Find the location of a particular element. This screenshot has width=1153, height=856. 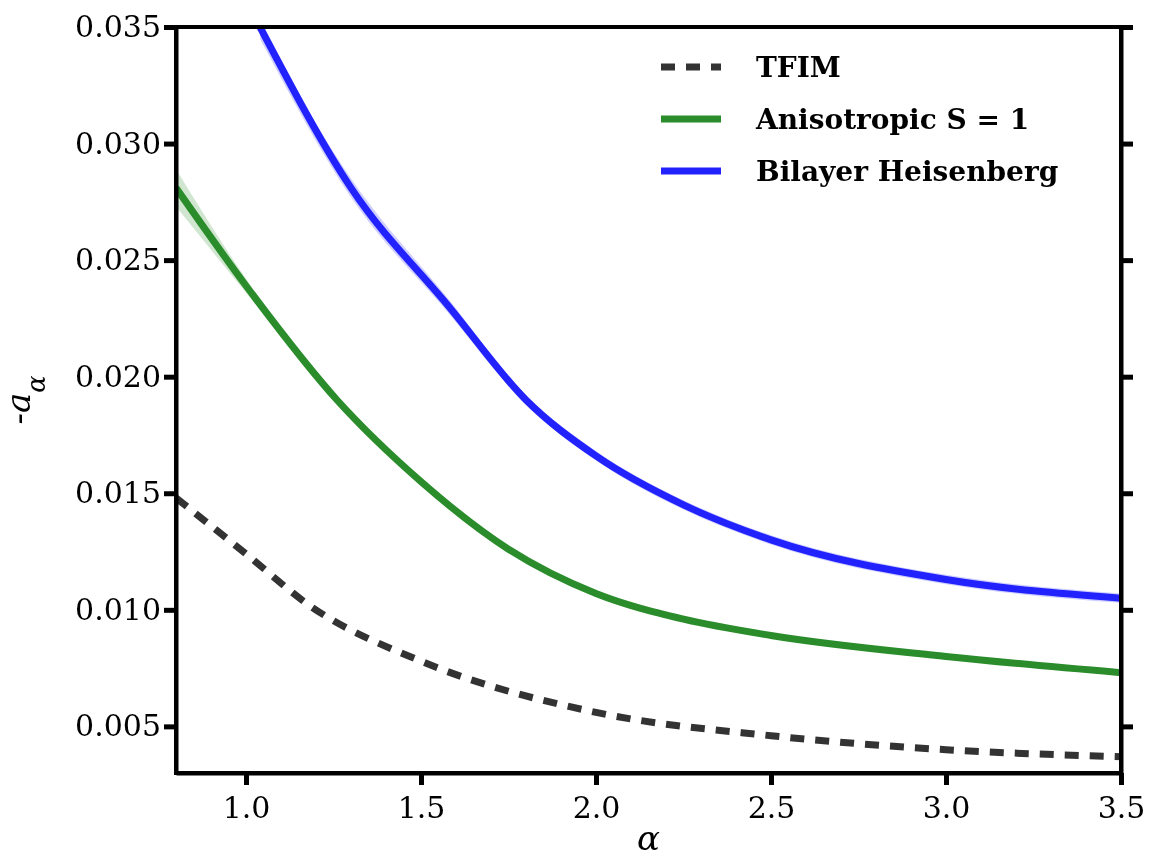

x-tick-label: 2.0 is located at coordinates (596, 807).